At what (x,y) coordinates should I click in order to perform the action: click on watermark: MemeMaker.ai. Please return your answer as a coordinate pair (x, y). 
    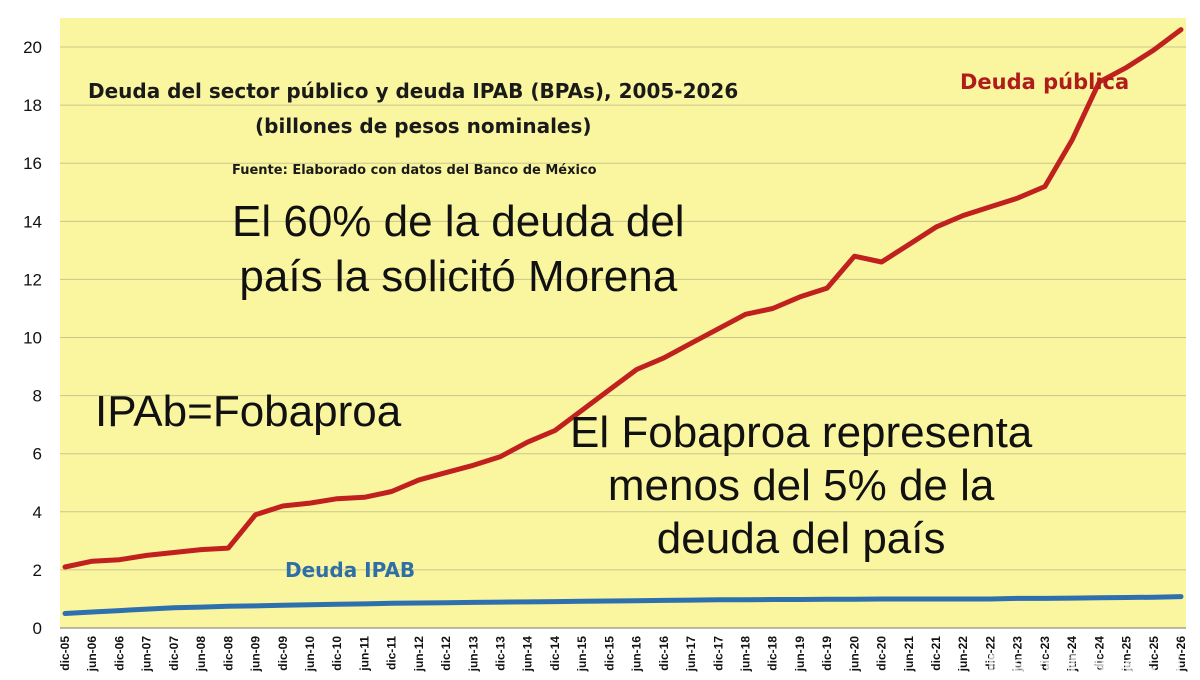
    Looking at the image, I should click on (1084, 664).